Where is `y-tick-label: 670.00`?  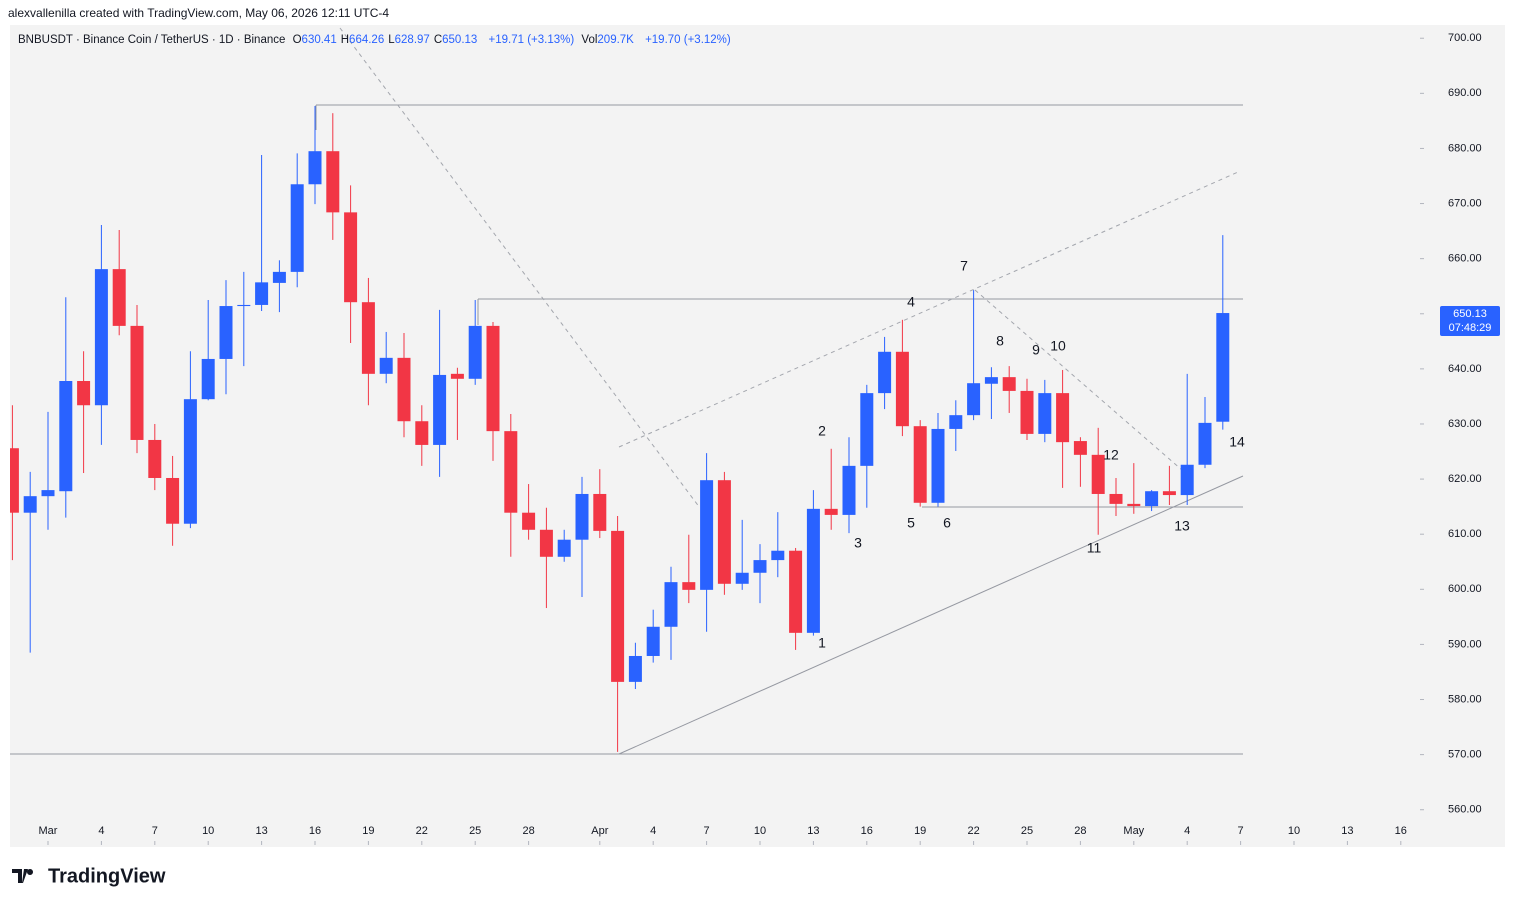 y-tick-label: 670.00 is located at coordinates (1465, 203).